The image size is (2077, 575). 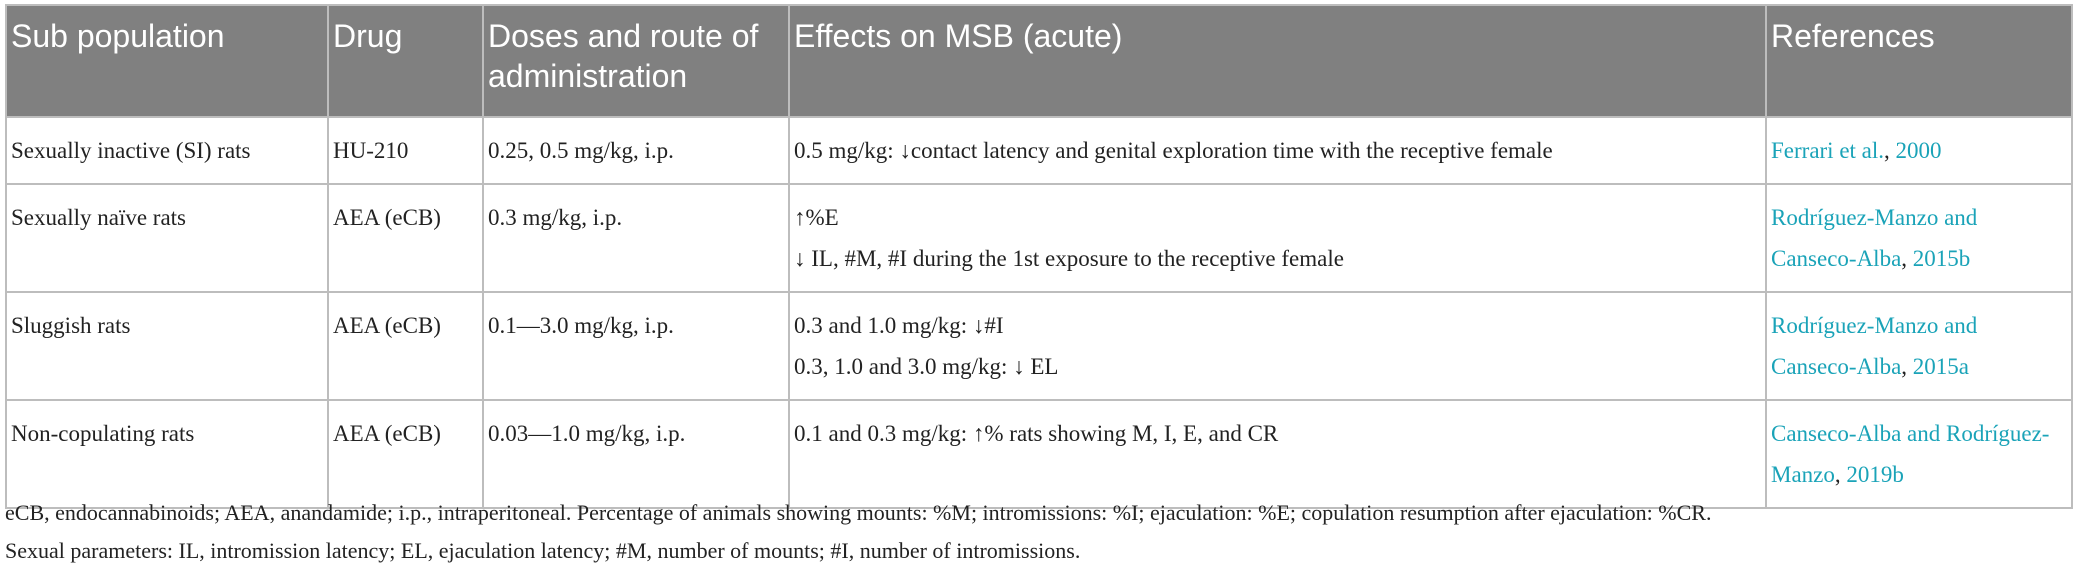 I want to click on reference-cell: Canseco-Alba and Rodríguez-Manzo, 2019b, so click(x=1919, y=454).